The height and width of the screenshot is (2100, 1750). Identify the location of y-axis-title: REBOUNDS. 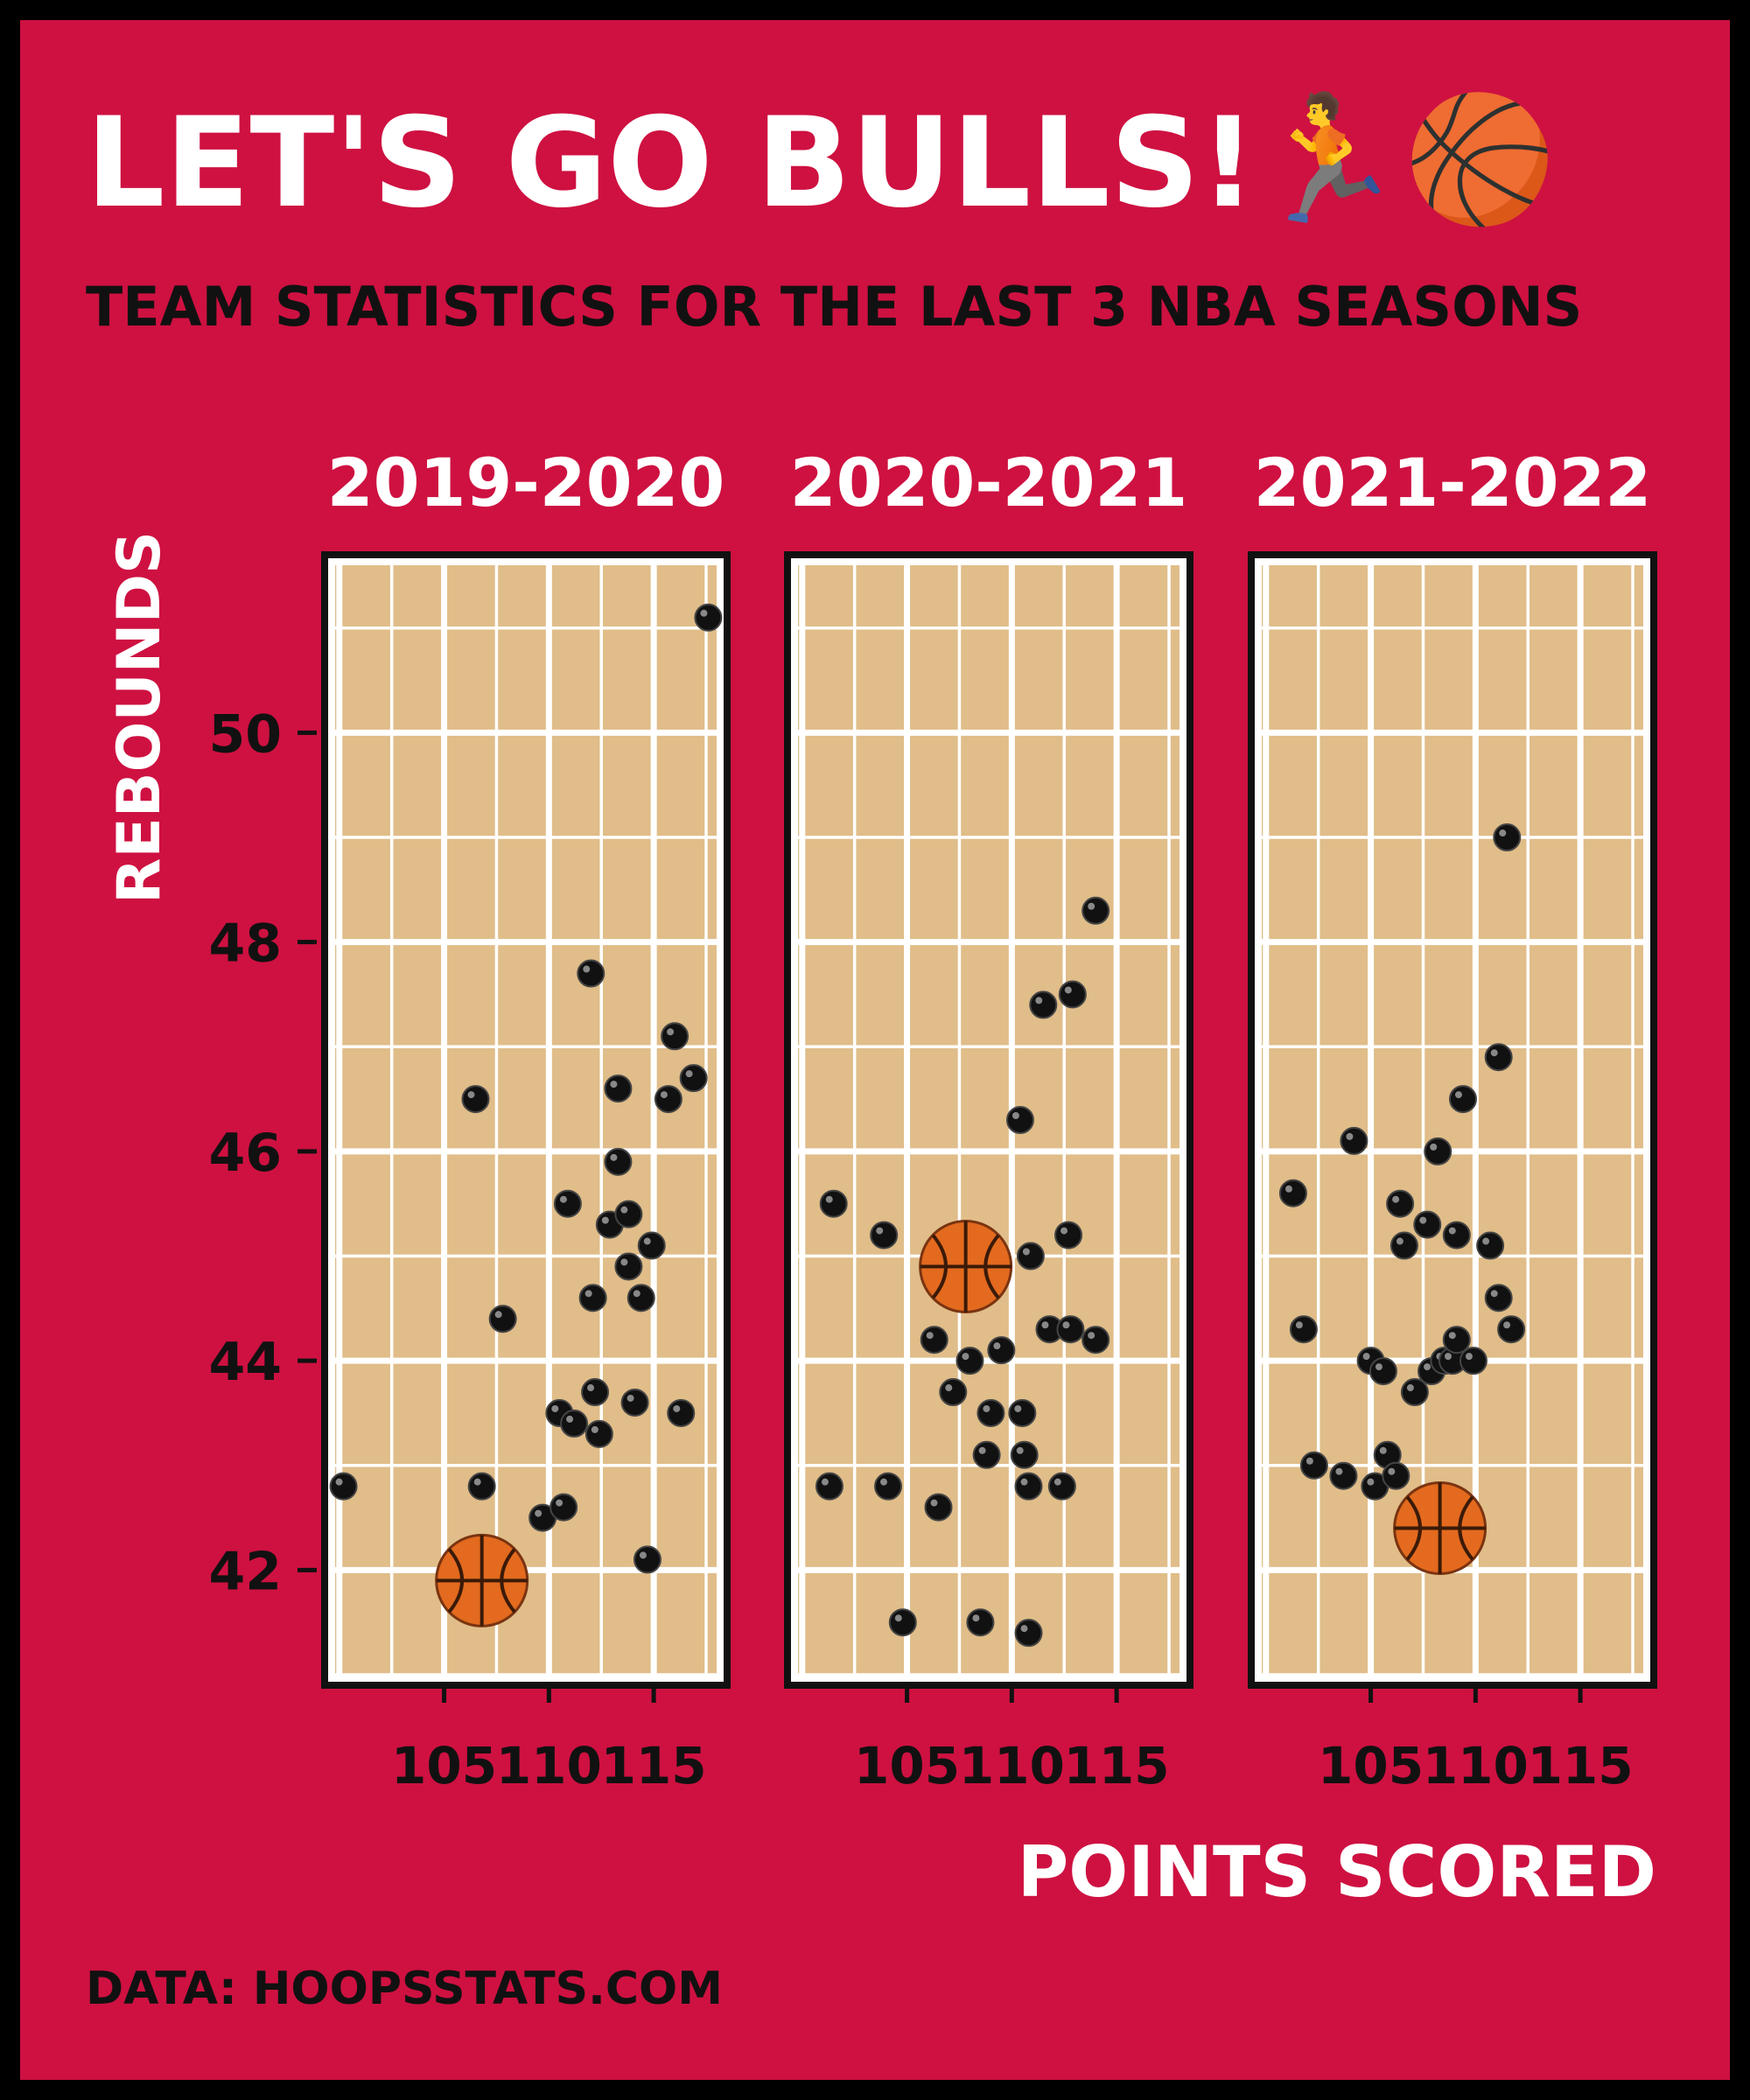
(139, 717).